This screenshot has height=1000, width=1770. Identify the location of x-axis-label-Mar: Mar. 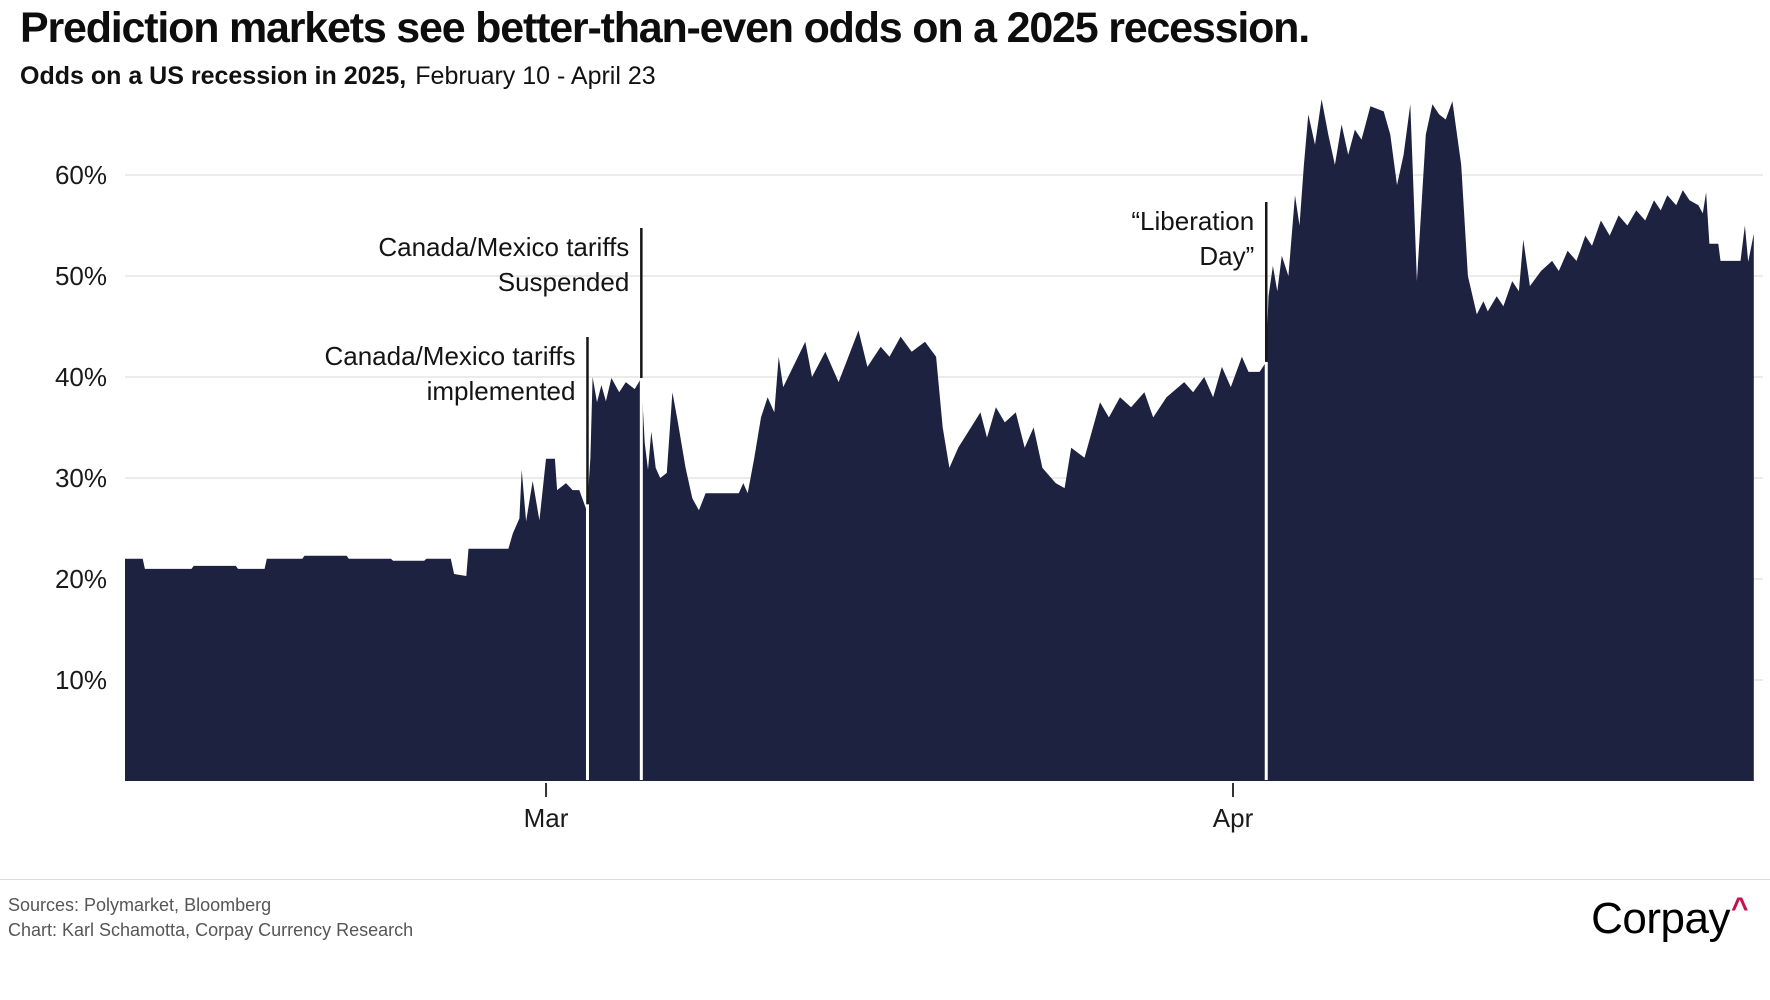
(546, 818).